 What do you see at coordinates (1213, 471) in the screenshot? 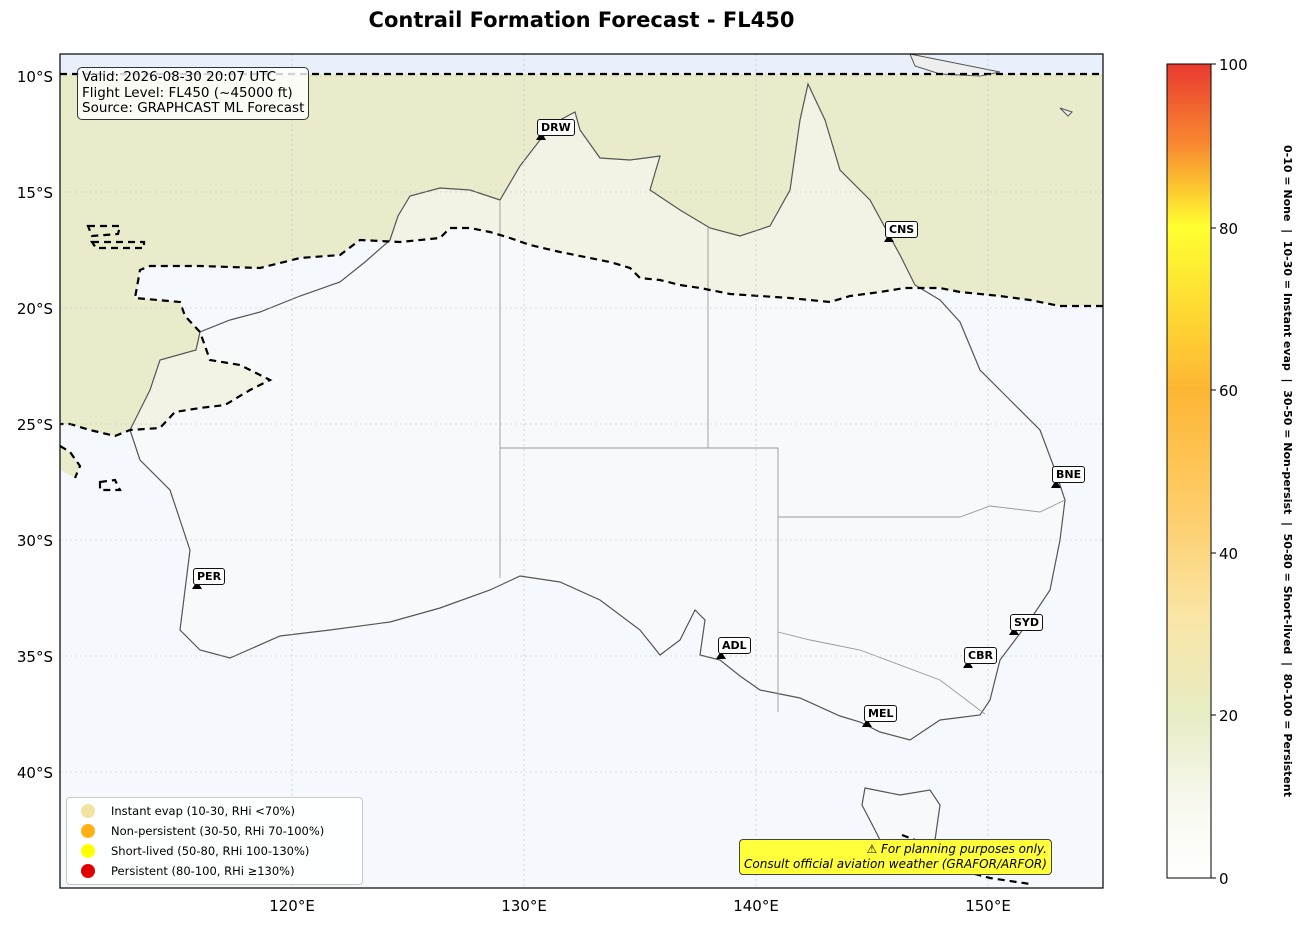
I see `colorbar-ticks` at bounding box center [1213, 471].